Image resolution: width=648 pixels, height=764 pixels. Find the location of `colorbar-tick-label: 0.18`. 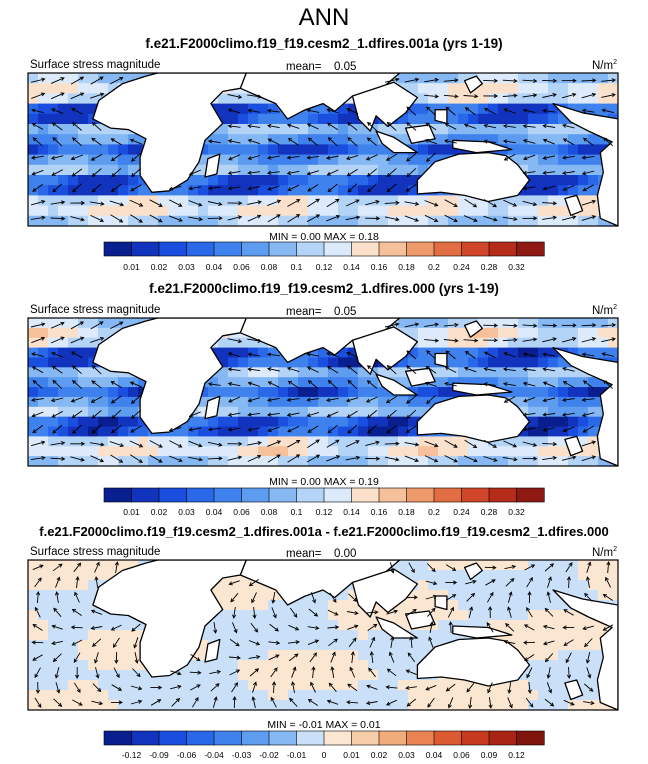

colorbar-tick-label: 0.18 is located at coordinates (406, 267).